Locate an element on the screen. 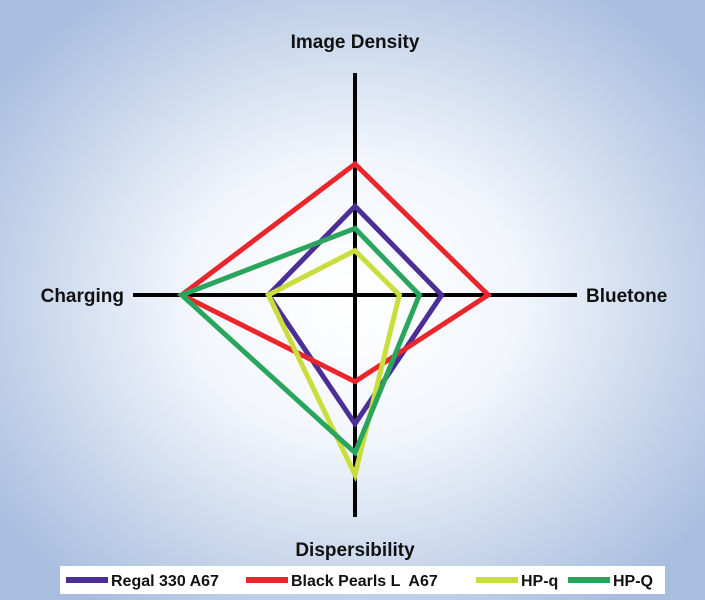 This screenshot has height=600, width=705. legend-item-regal-330-a67: Regal 330 A67 is located at coordinates (142, 581).